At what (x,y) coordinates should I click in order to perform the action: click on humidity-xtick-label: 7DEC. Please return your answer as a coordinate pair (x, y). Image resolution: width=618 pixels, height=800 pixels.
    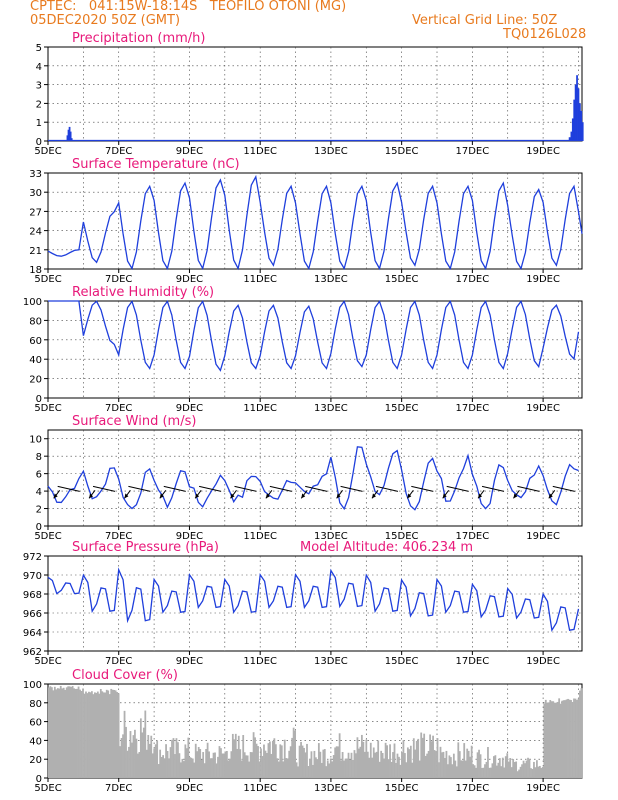
    Looking at the image, I should click on (118, 408).